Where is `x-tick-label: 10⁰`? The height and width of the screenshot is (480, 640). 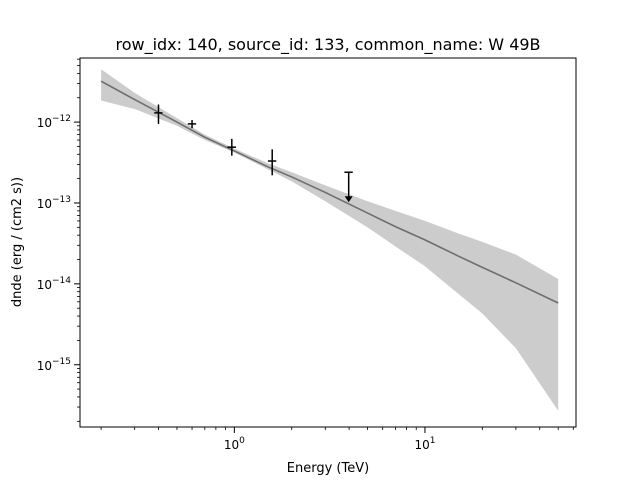 x-tick-label: 10⁰ is located at coordinates (234, 444).